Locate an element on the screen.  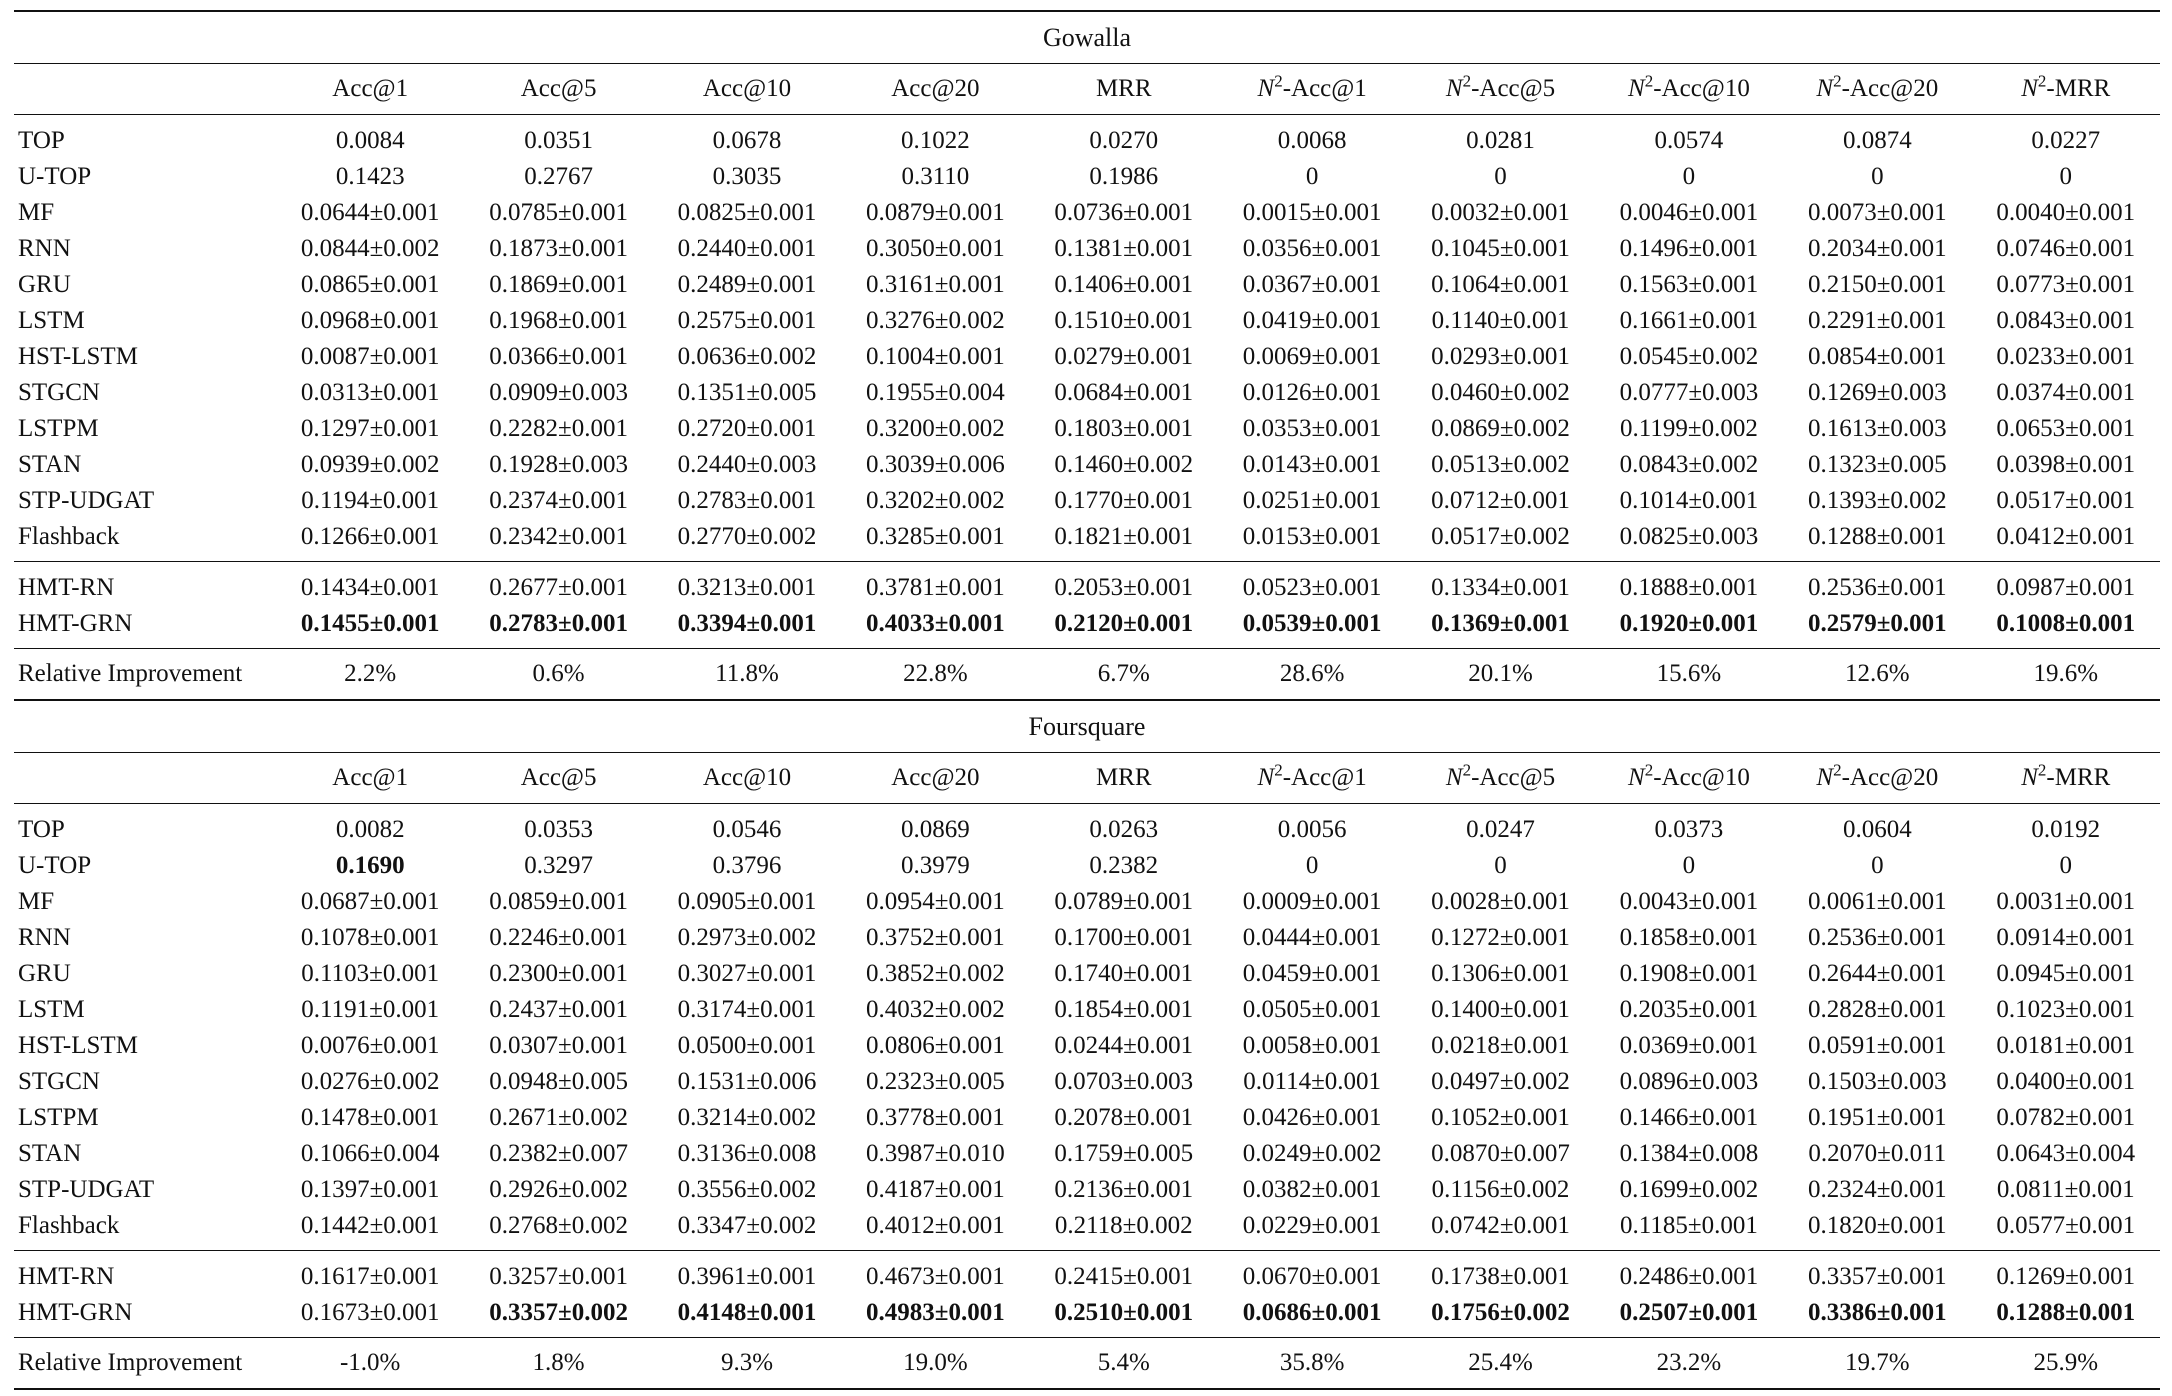
metric-value: 0.3039±0.006 is located at coordinates (935, 464).